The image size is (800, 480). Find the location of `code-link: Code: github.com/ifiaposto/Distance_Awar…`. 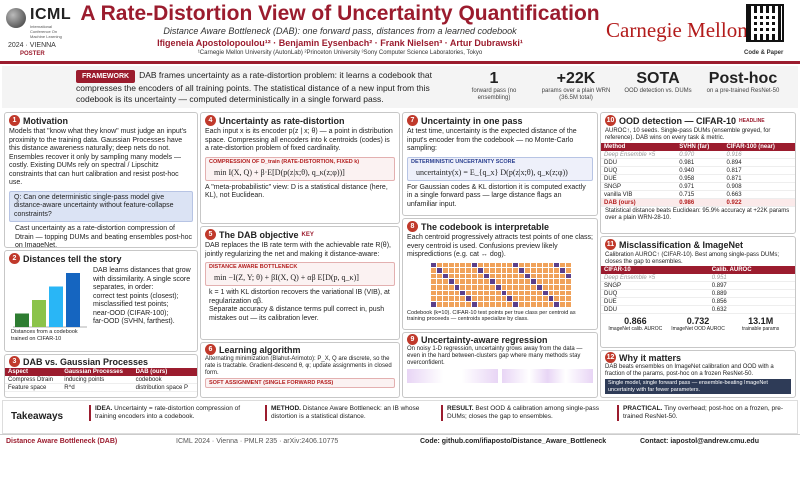

code-link: Code: github.com/ifiaposto/Distance_Awar… is located at coordinates (513, 441).